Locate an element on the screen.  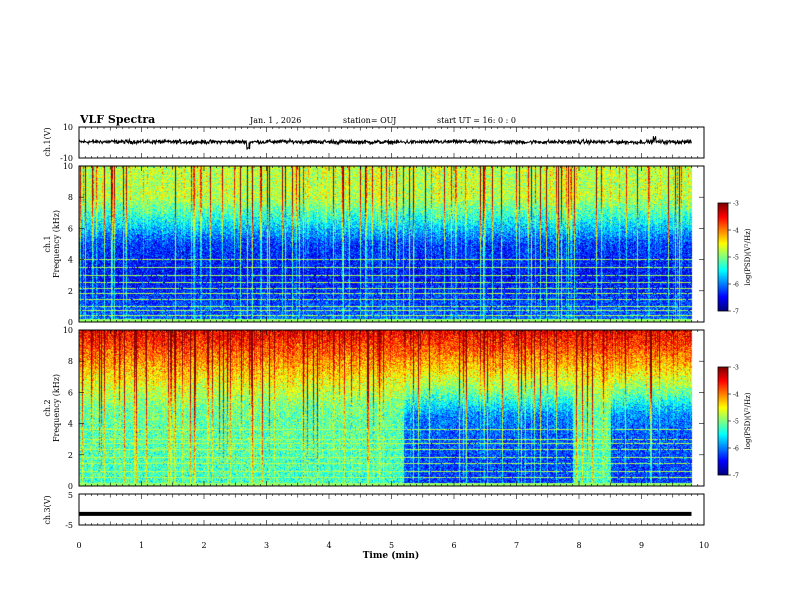
ch3-ytick-top: 5 is located at coordinates (70, 495).